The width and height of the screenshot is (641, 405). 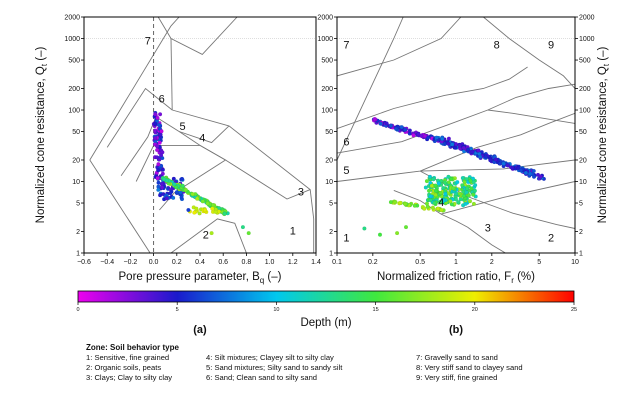 I want to click on legend-item-9: 9: Very stiff, fine grained, so click(x=457, y=377).